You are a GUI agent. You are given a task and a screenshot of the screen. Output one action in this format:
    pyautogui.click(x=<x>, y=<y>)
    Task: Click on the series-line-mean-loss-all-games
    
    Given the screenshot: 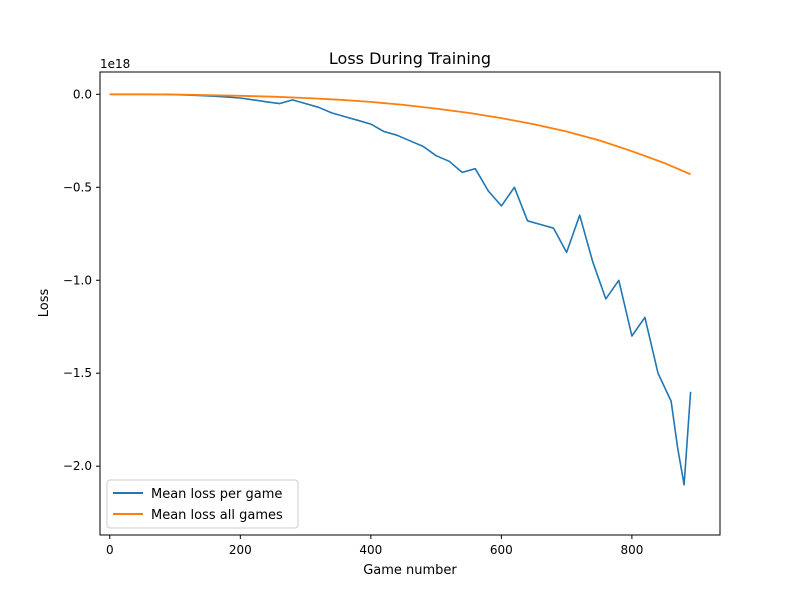 What is the action you would take?
    pyautogui.click(x=400, y=134)
    